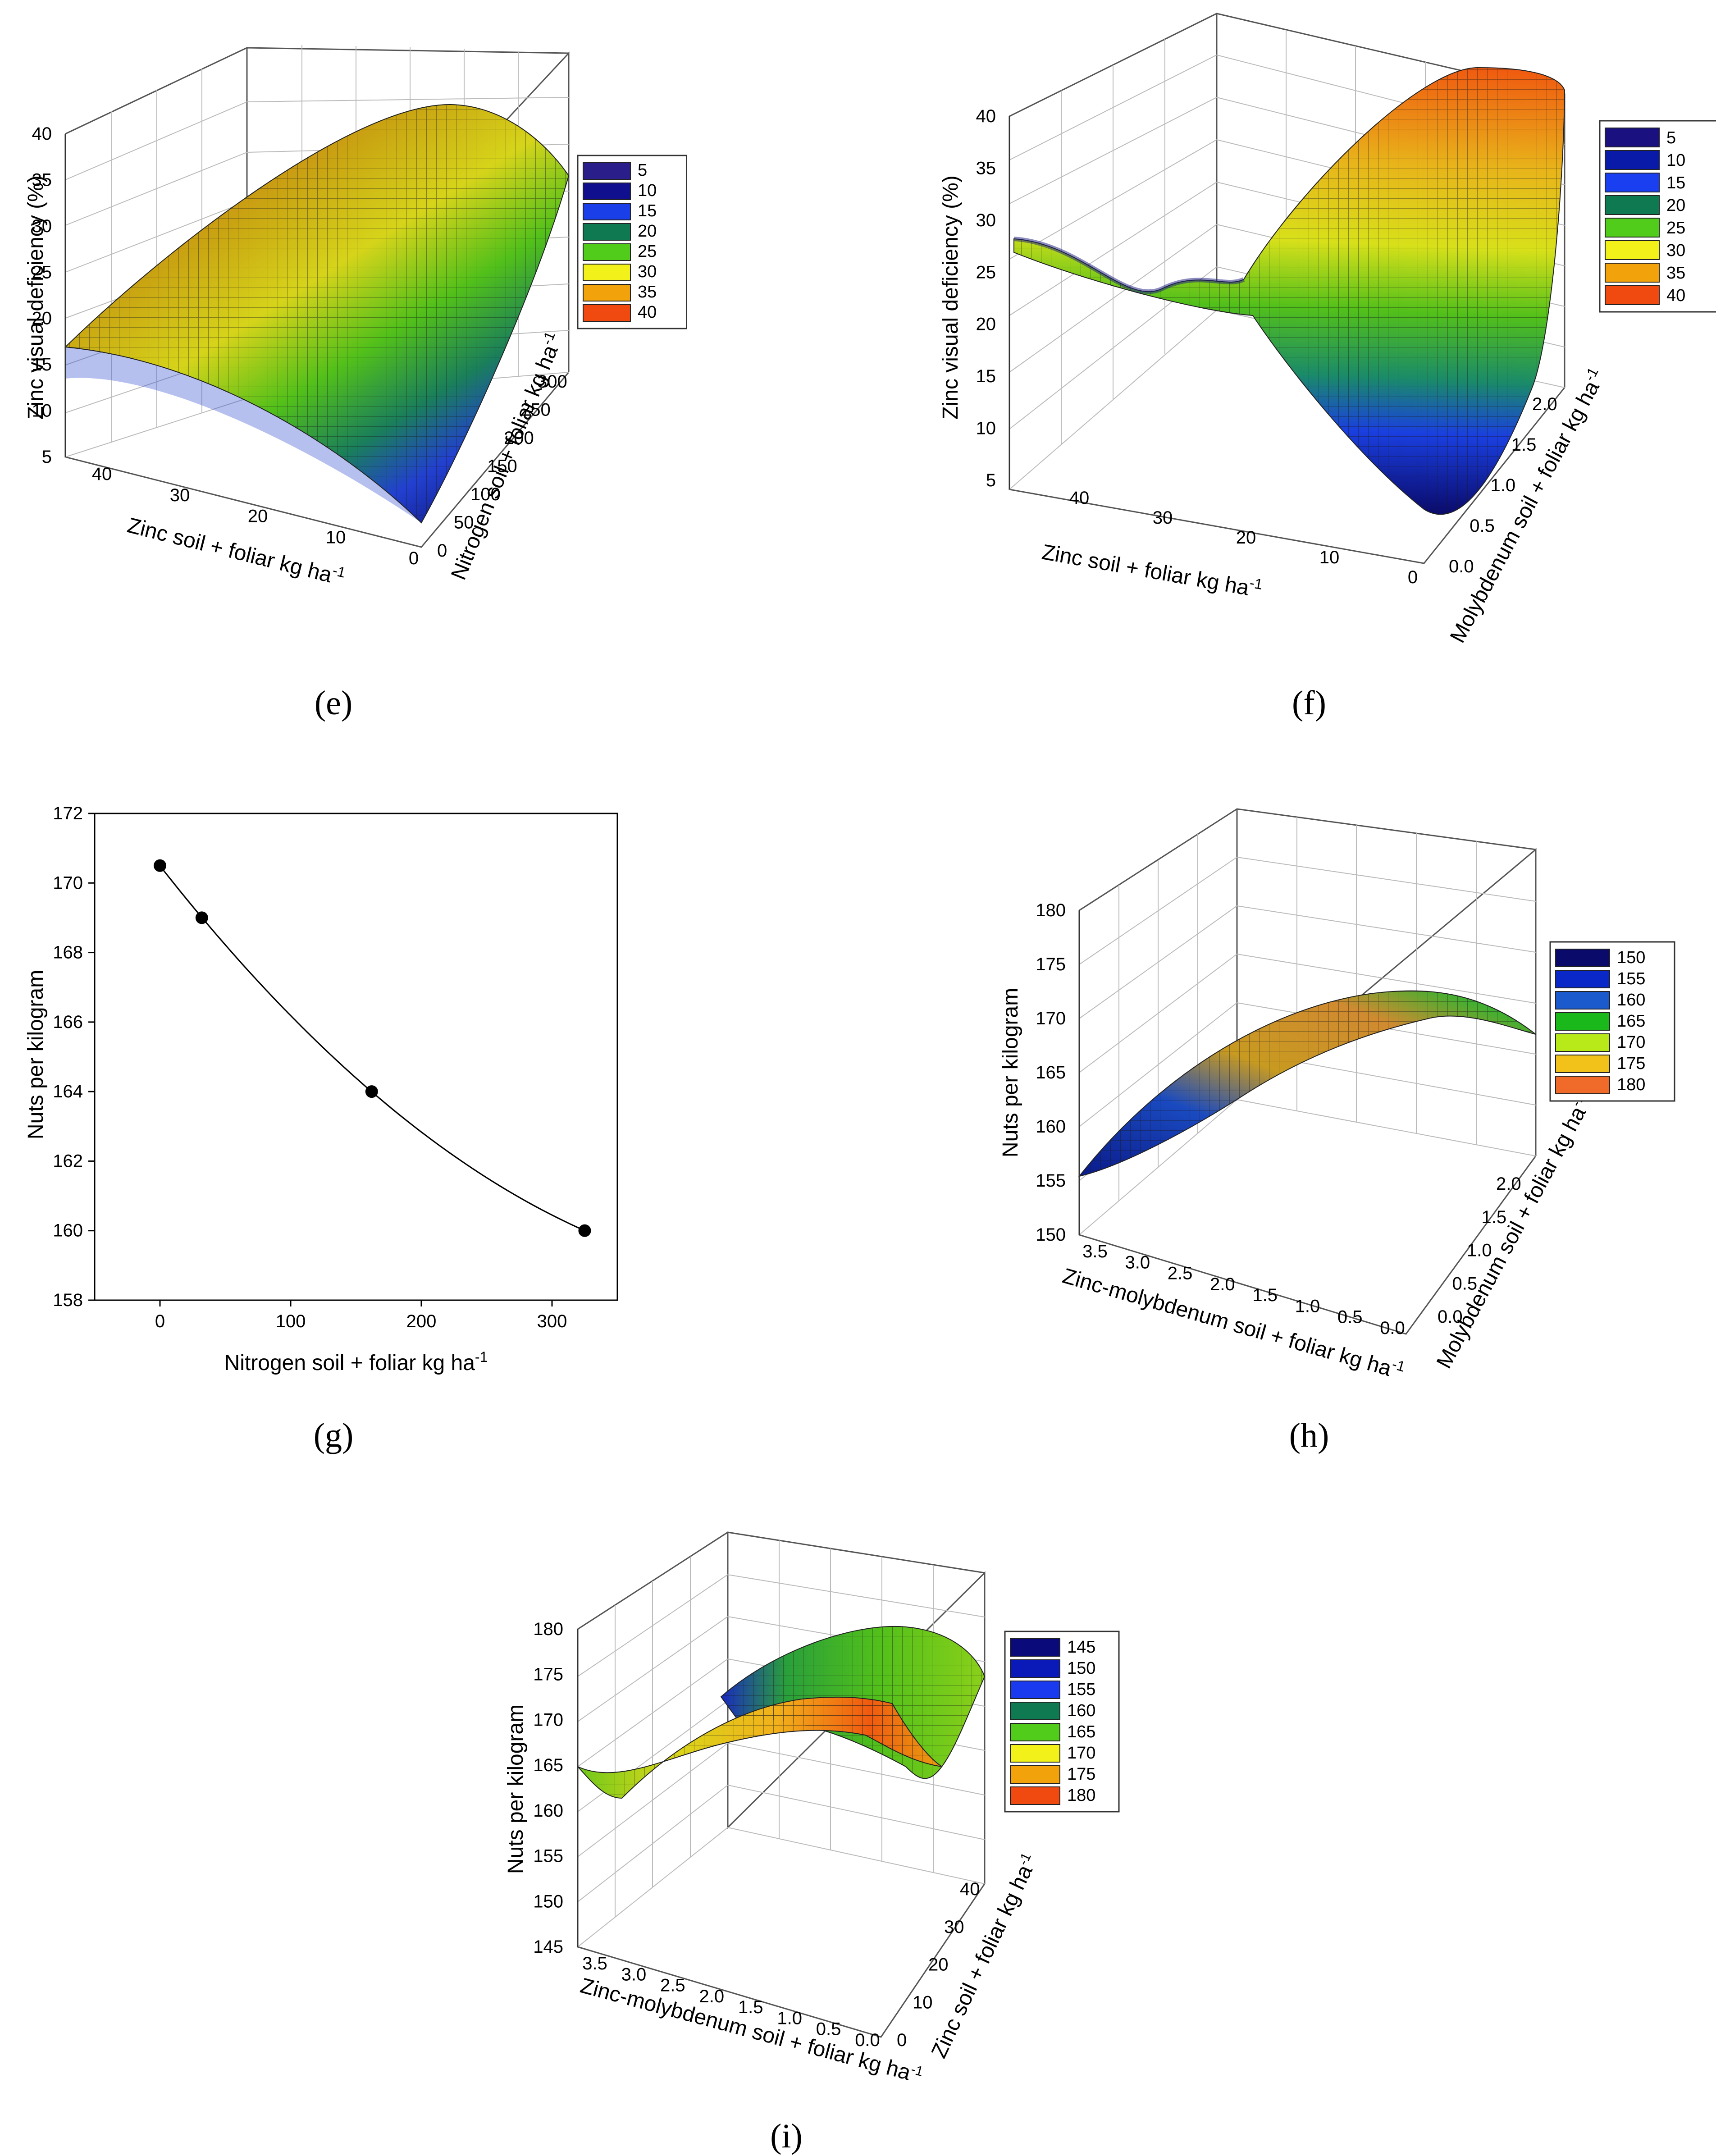  I want to click on e-legend-label-40: 40, so click(647, 312).